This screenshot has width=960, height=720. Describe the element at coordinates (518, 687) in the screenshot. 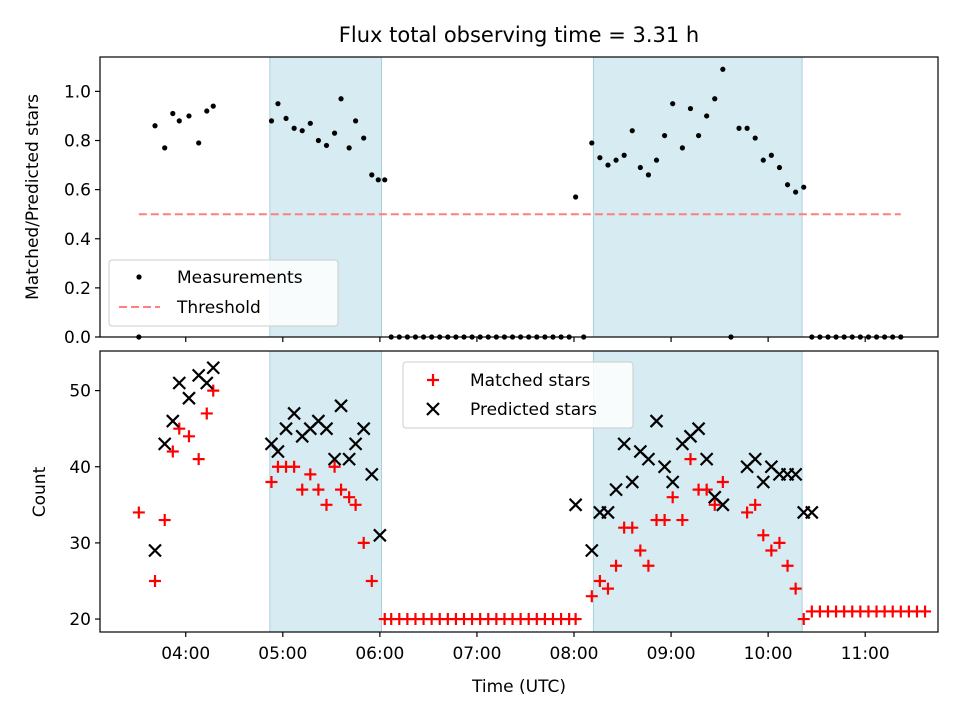

I see `x-axis-label: Time (UTC)` at that location.